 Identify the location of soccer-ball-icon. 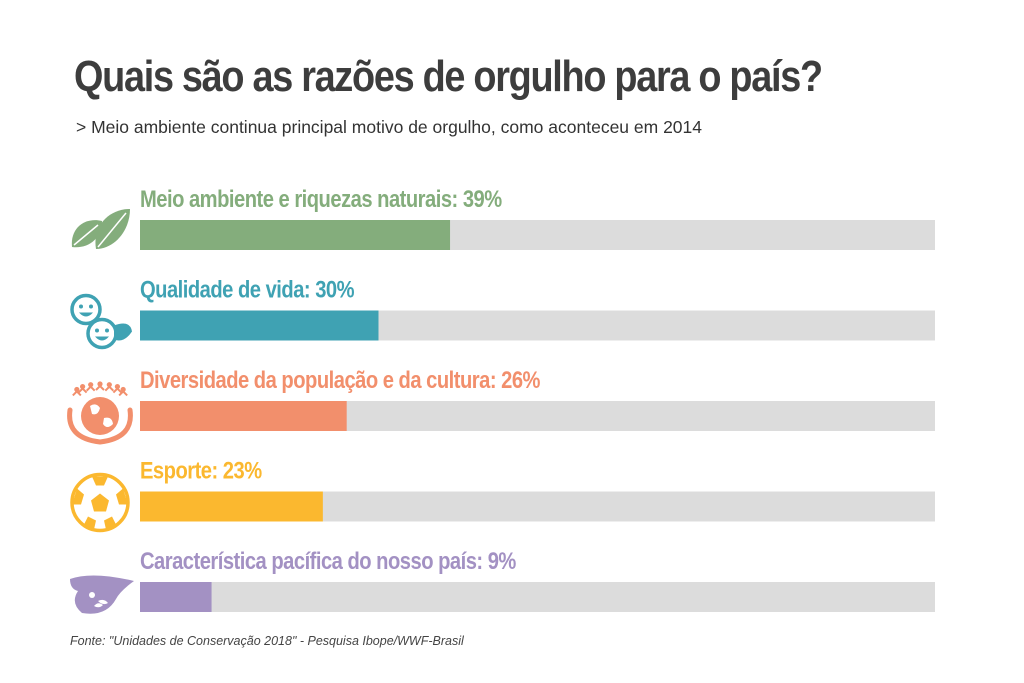
(100, 502).